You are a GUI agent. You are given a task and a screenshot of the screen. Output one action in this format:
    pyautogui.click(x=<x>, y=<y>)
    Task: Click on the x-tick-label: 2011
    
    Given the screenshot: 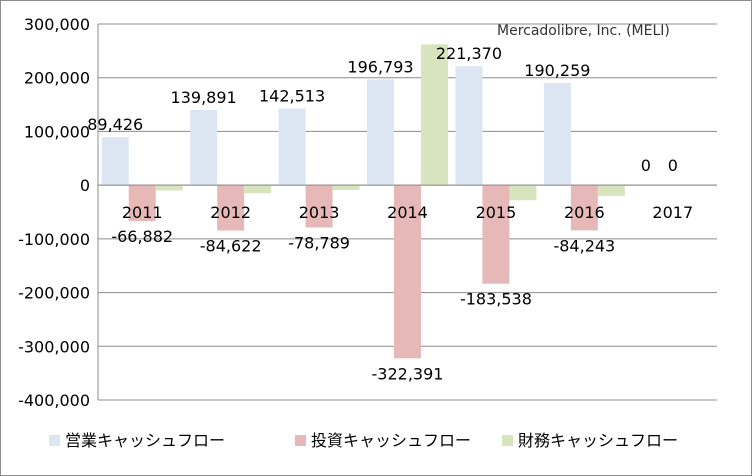 What is the action you would take?
    pyautogui.click(x=142, y=212)
    